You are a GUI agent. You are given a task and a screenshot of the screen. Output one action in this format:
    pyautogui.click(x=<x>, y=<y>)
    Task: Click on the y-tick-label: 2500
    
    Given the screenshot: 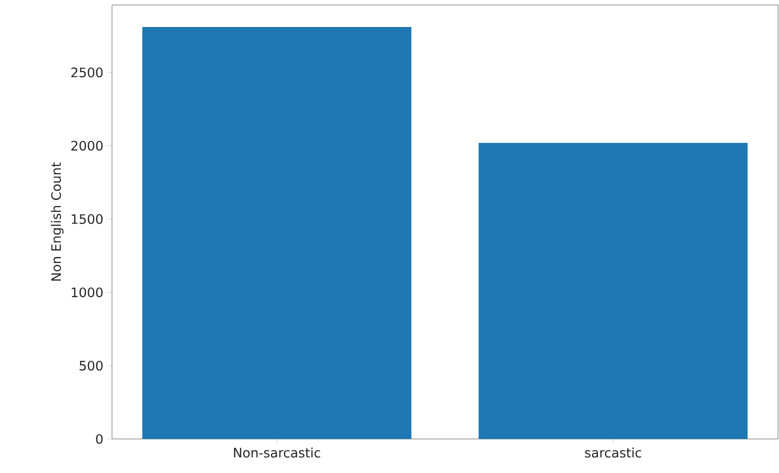 What is the action you would take?
    pyautogui.click(x=87, y=73)
    